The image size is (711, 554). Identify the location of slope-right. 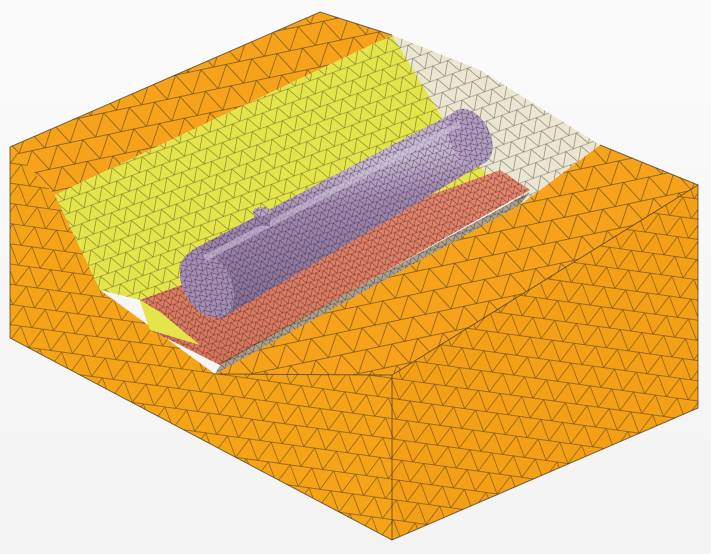
(496, 120).